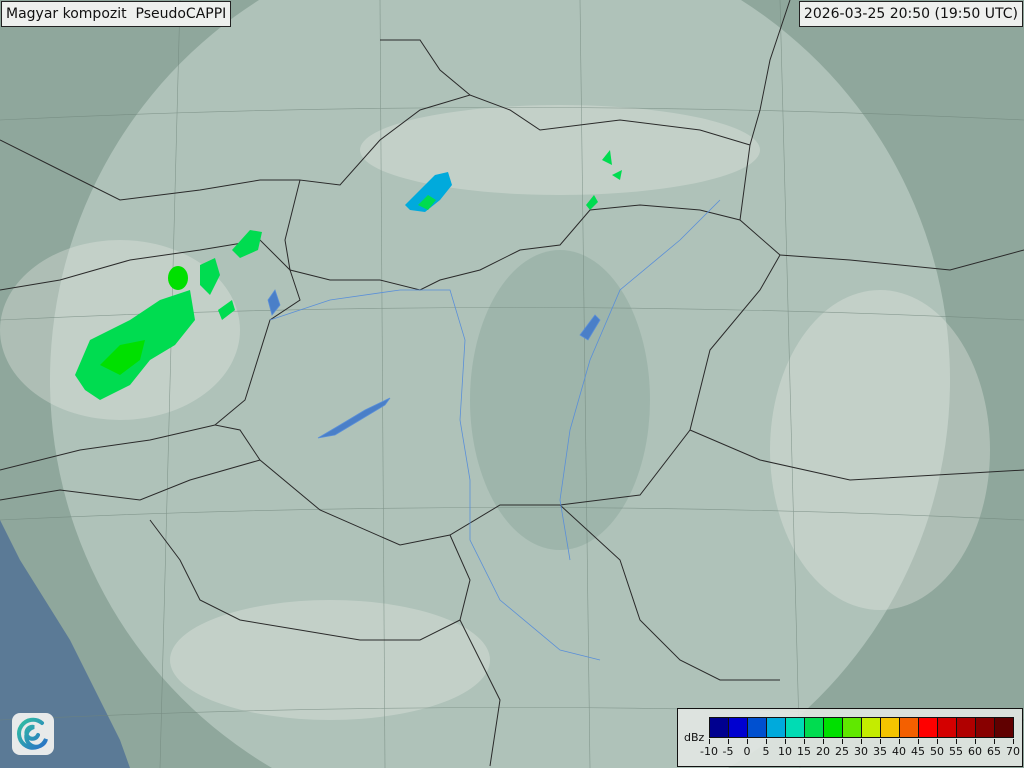  Describe the element at coordinates (823, 751) in the screenshot. I see `legend-tick-label: 20` at that location.